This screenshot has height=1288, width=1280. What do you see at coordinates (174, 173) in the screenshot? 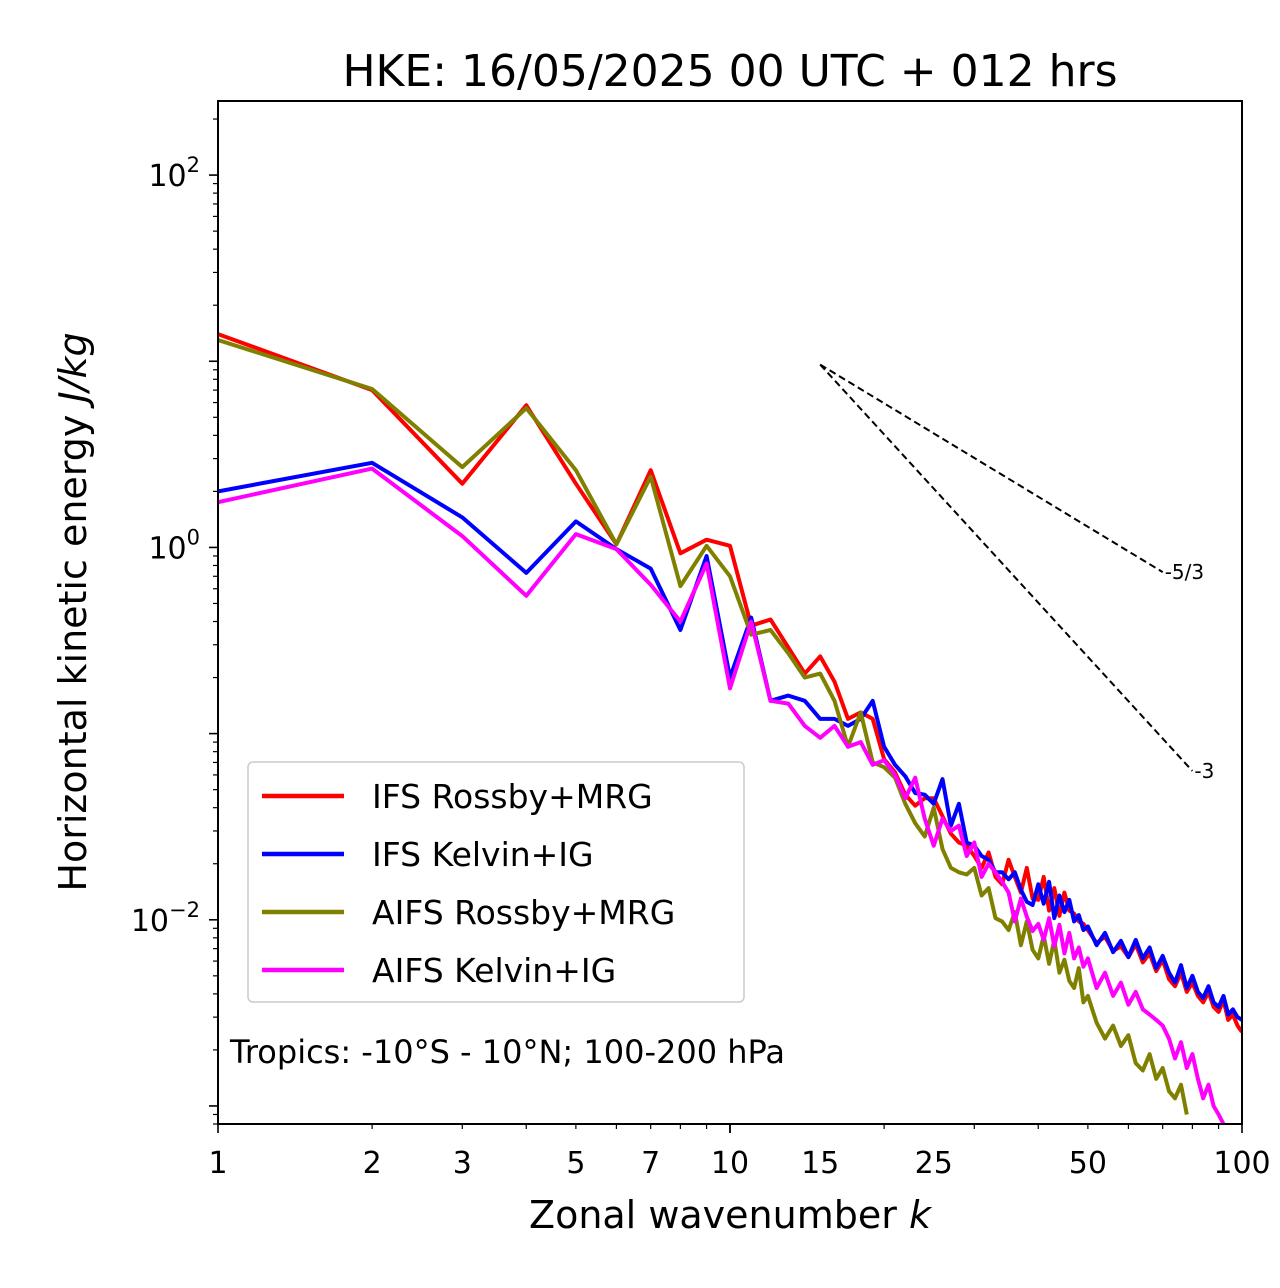
I see `y-tick-label: 10²` at bounding box center [174, 173].